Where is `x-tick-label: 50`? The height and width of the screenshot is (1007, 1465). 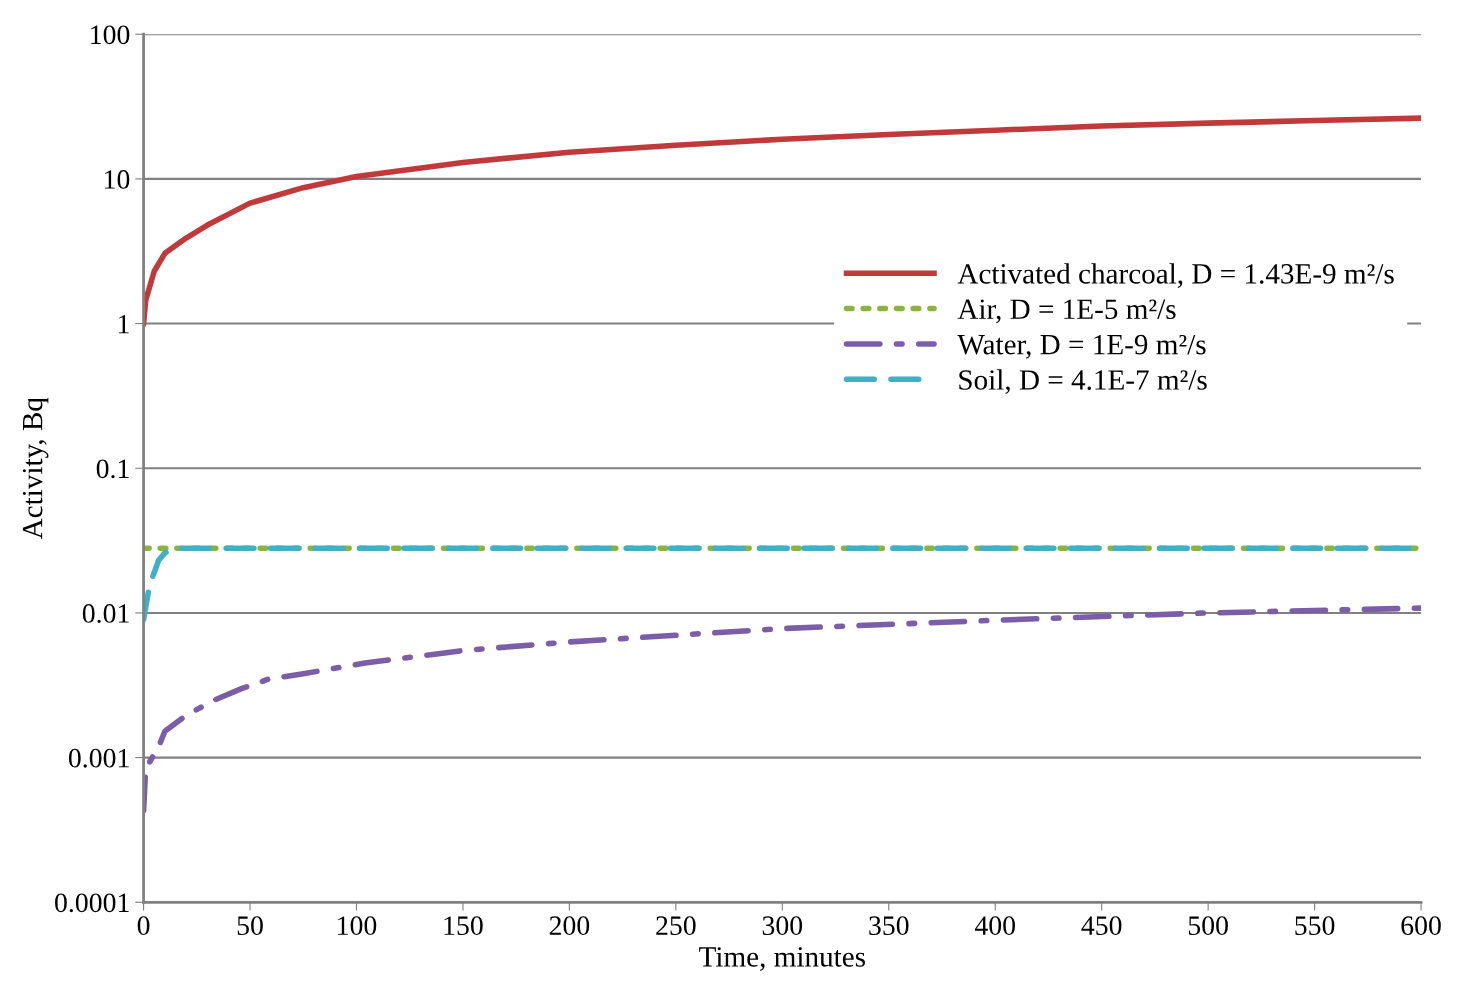
x-tick-label: 50 is located at coordinates (250, 926).